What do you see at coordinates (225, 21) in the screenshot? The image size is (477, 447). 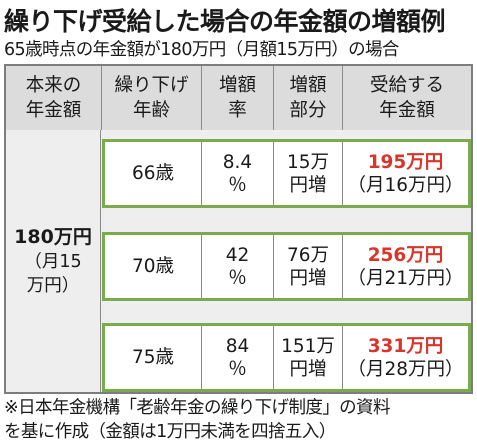 I see `page-title: 繰り下げ受給した場合の年金額の増額例` at bounding box center [225, 21].